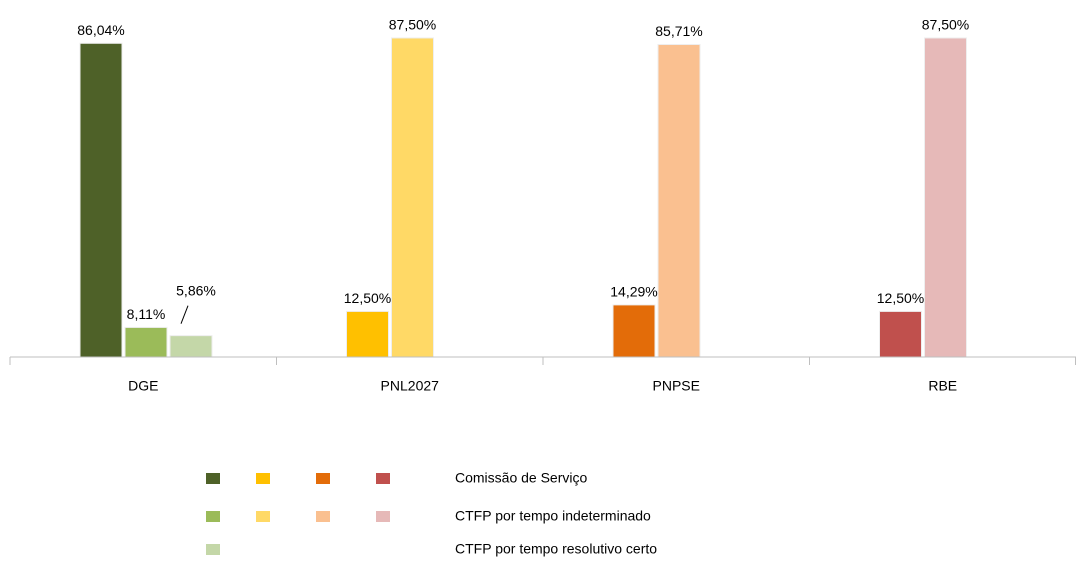  What do you see at coordinates (100, 30) in the screenshot?
I see `data-label: 86,04%` at bounding box center [100, 30].